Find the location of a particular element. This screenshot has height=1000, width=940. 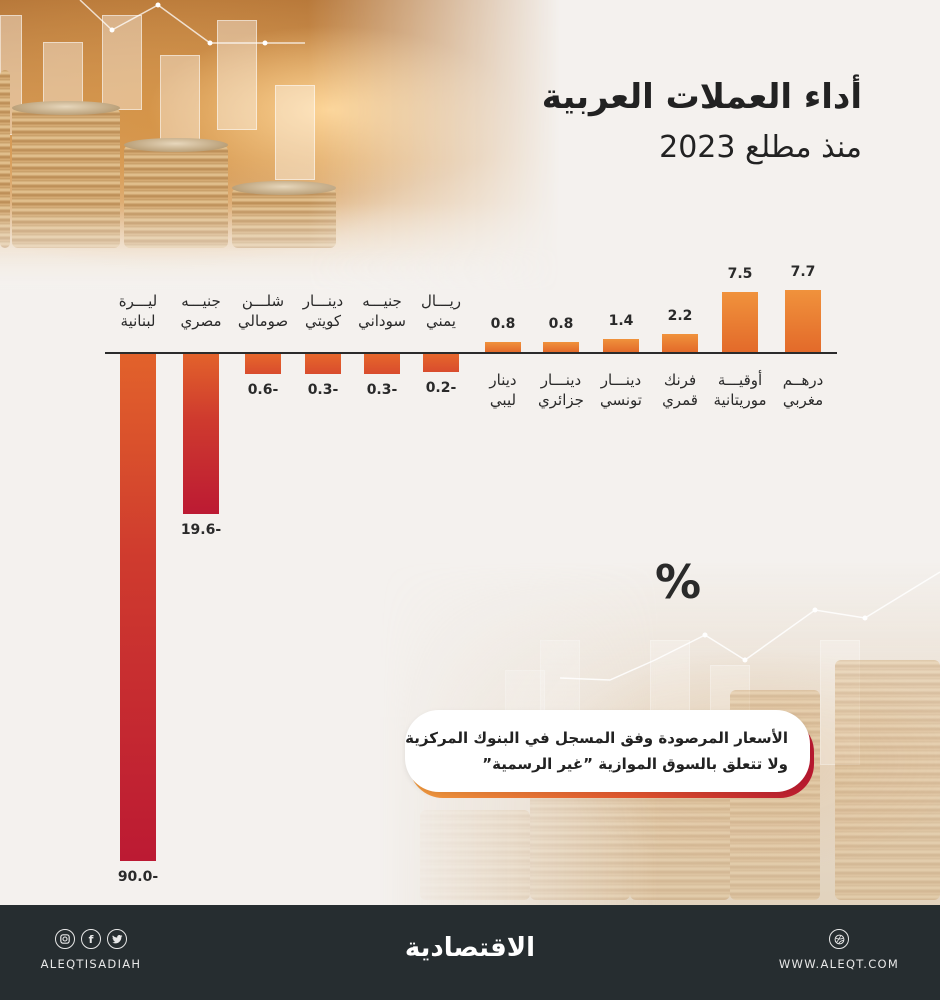

bar-category-label: أوقيـــة موريتانية is located at coordinates (740, 390).